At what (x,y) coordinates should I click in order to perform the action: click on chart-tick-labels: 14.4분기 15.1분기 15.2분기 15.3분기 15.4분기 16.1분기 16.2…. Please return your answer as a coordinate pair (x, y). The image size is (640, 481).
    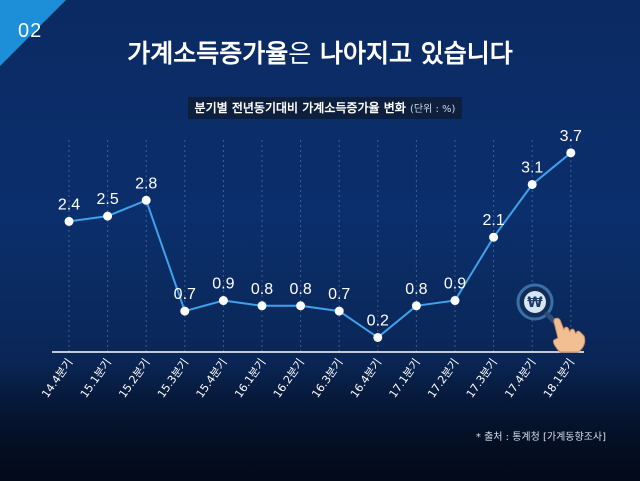
    Looking at the image, I should click on (308, 378).